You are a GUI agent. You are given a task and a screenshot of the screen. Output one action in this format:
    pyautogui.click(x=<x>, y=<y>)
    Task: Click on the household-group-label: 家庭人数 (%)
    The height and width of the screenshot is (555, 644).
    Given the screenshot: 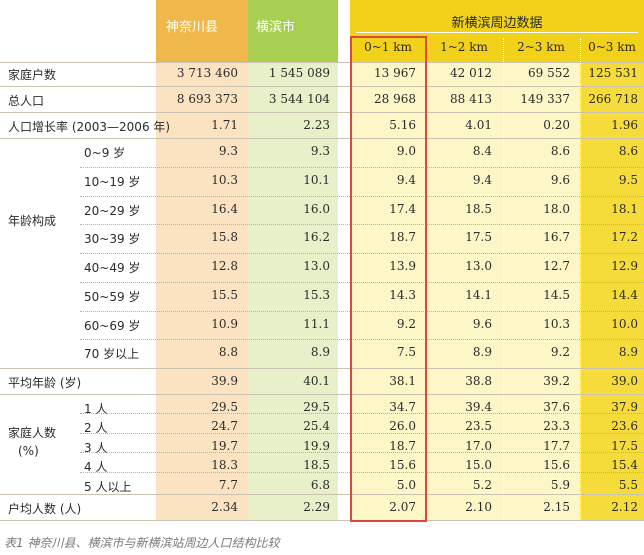 What is the action you would take?
    pyautogui.click(x=32, y=442)
    